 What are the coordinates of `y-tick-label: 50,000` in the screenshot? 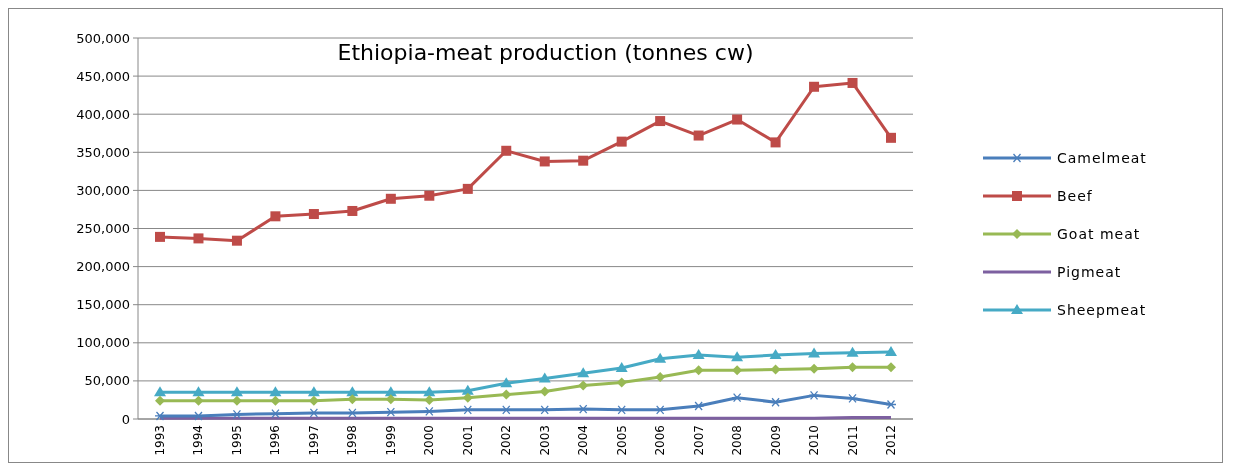 It's located at (107, 381).